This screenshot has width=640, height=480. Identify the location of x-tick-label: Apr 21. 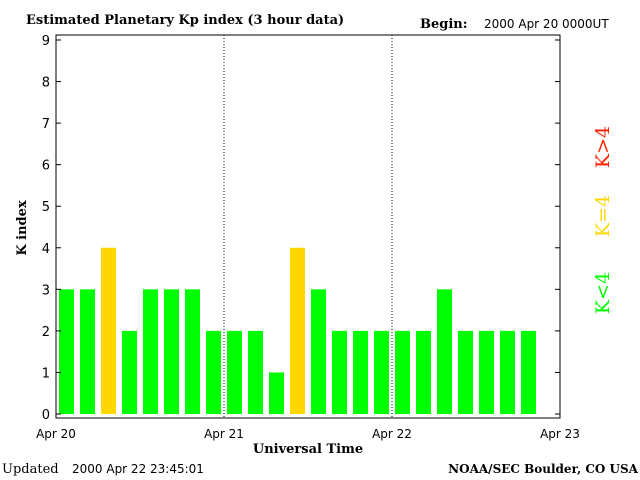
(224, 434).